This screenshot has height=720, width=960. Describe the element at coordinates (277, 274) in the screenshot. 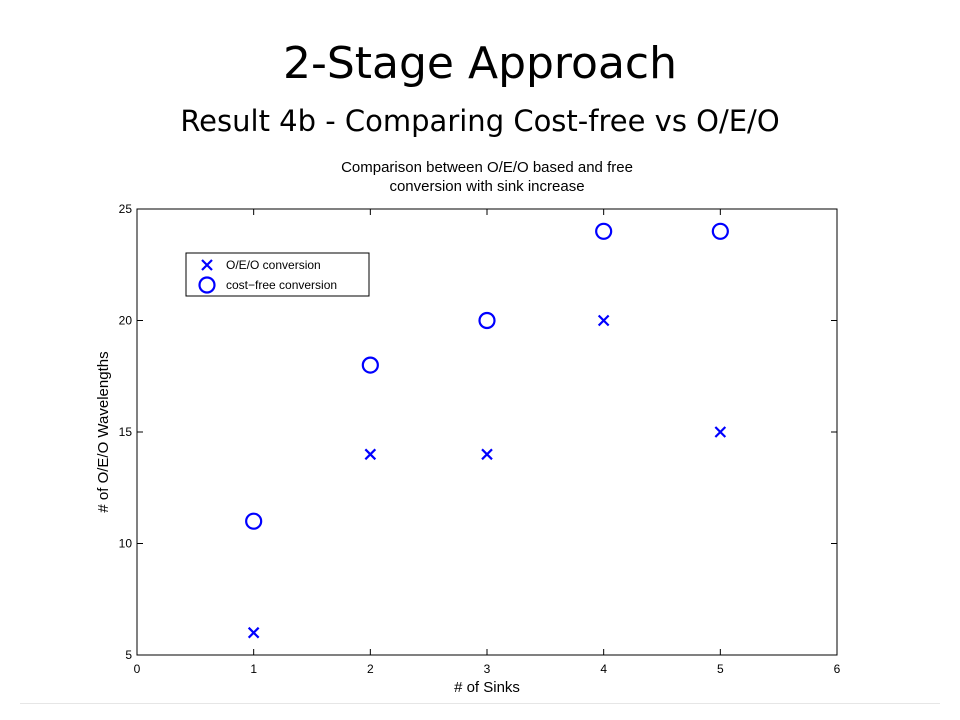

I see `legend-box` at that location.